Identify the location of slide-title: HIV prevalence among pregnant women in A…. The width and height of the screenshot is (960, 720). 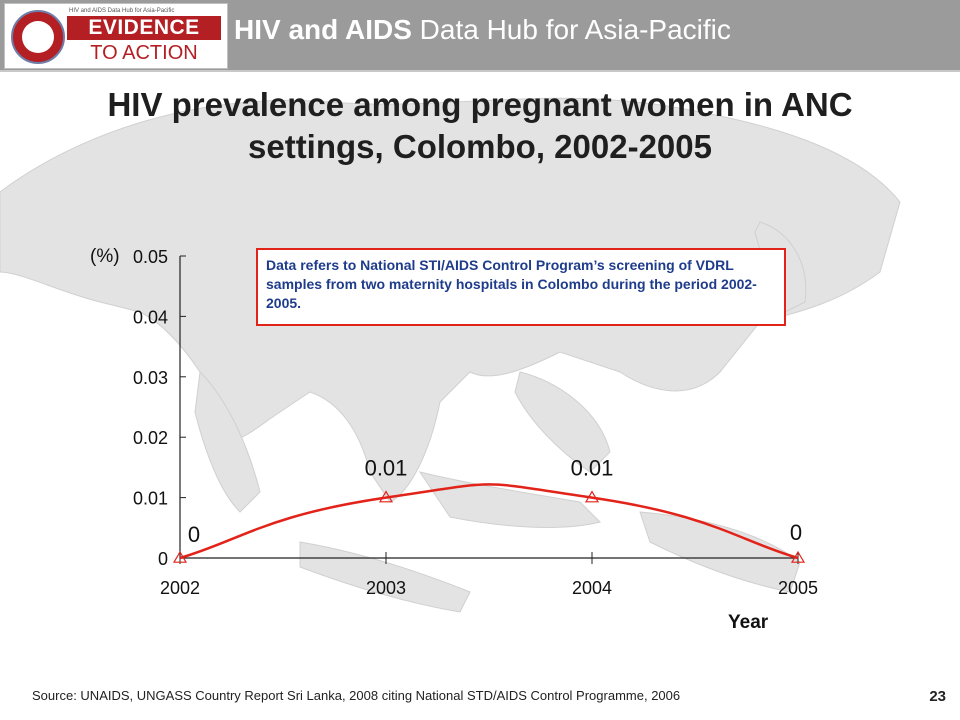
(480, 125).